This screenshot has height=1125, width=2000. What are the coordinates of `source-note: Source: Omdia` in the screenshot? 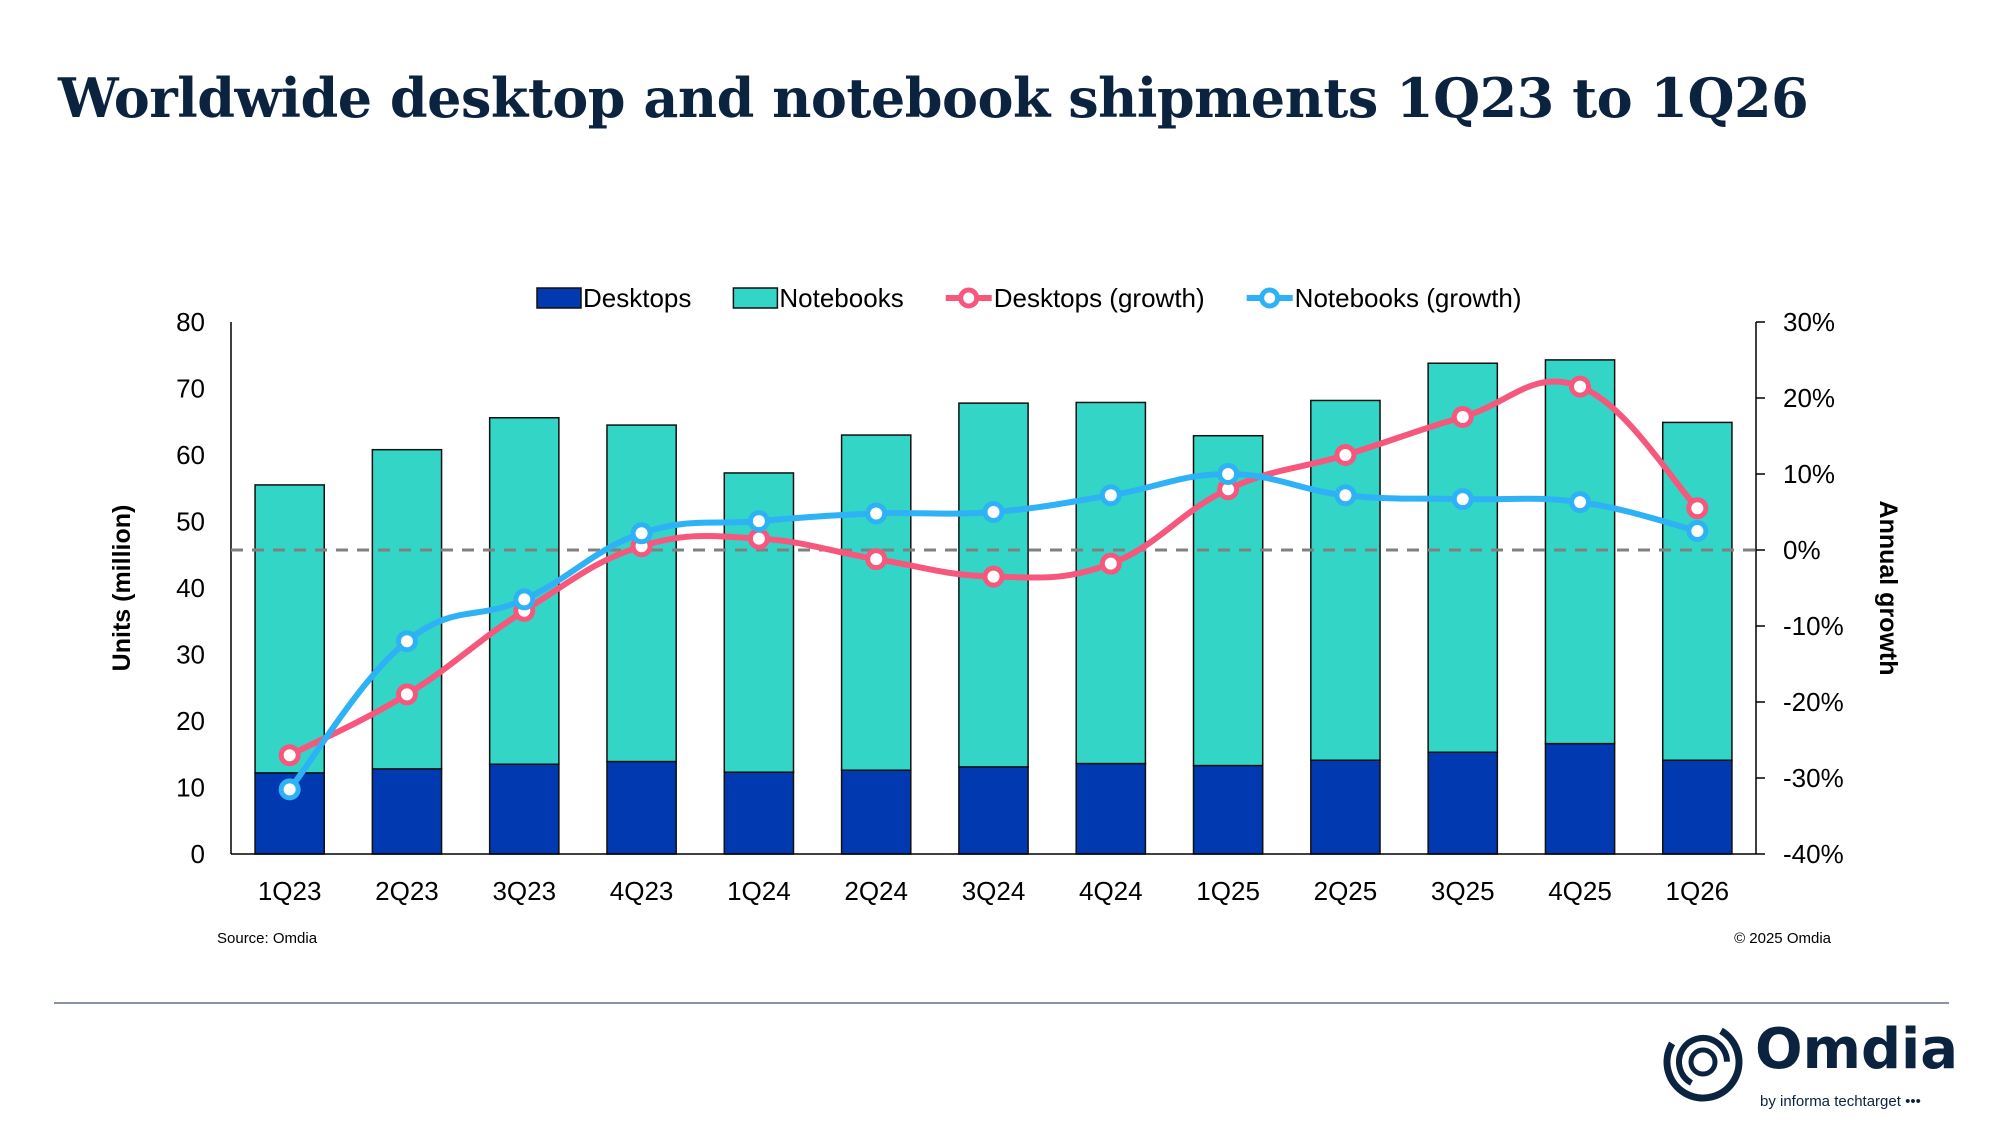 It's located at (267, 938).